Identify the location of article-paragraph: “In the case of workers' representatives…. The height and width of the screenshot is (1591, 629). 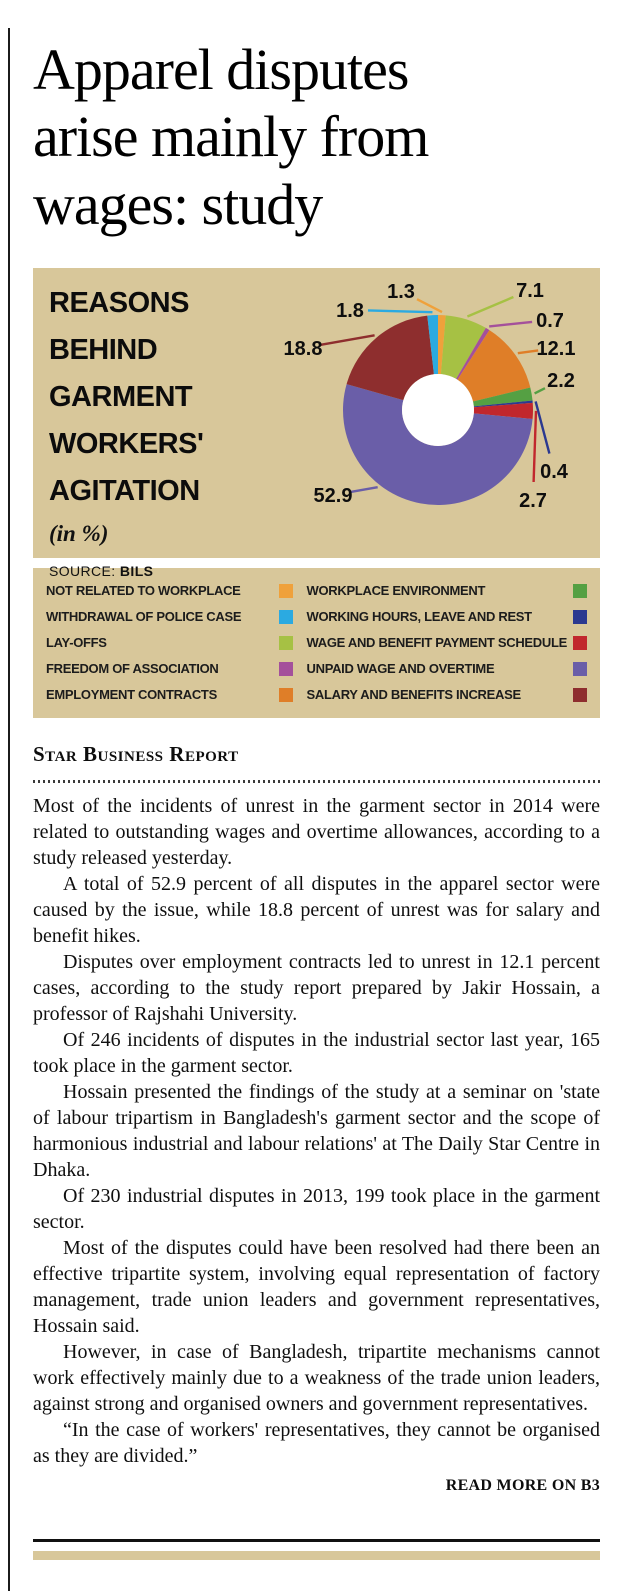
(316, 1442).